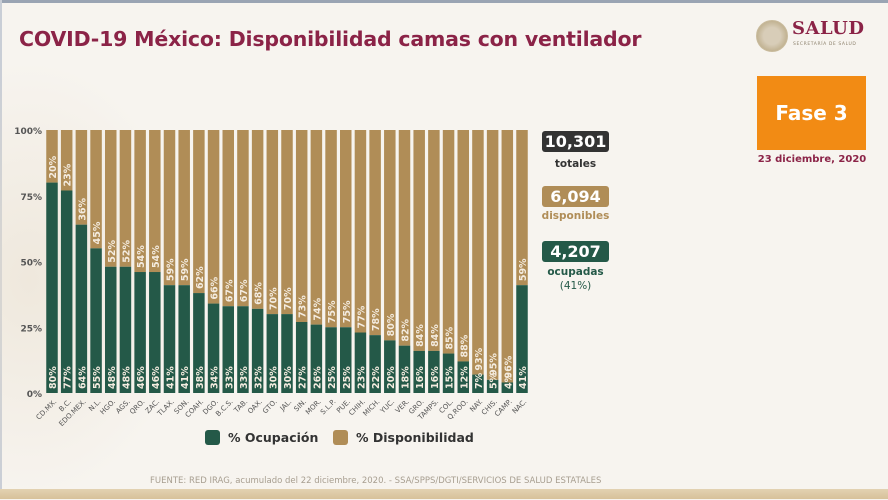  I want to click on data-label-disponibilidad: 59%, so click(185, 269).